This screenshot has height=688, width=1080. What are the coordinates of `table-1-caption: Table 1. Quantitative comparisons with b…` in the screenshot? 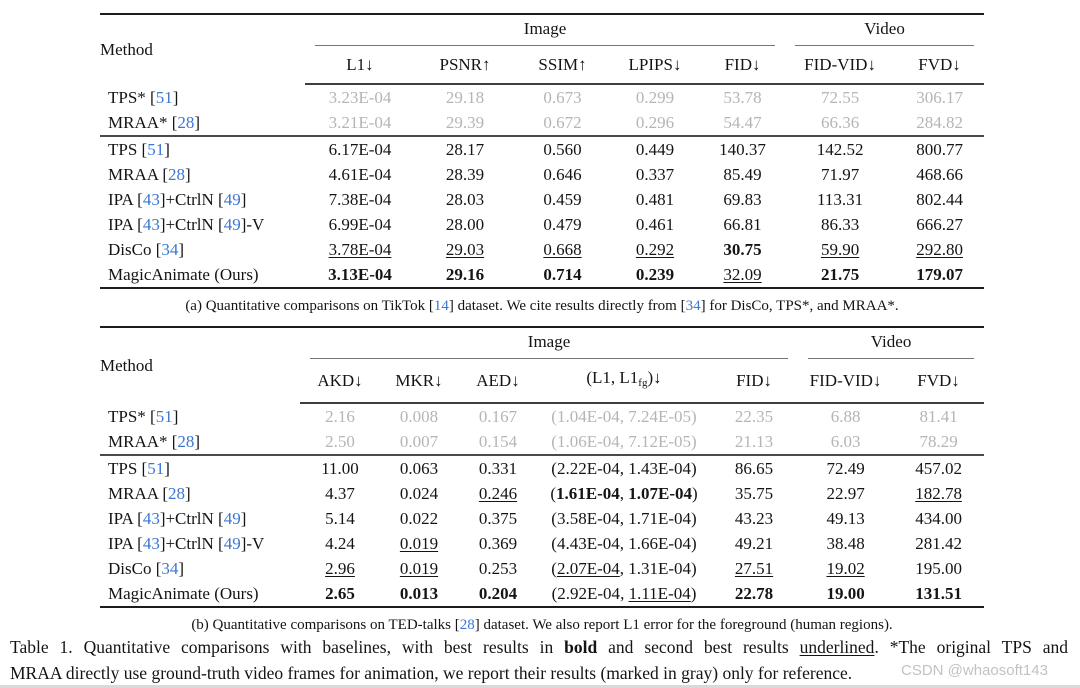 It's located at (539, 660).